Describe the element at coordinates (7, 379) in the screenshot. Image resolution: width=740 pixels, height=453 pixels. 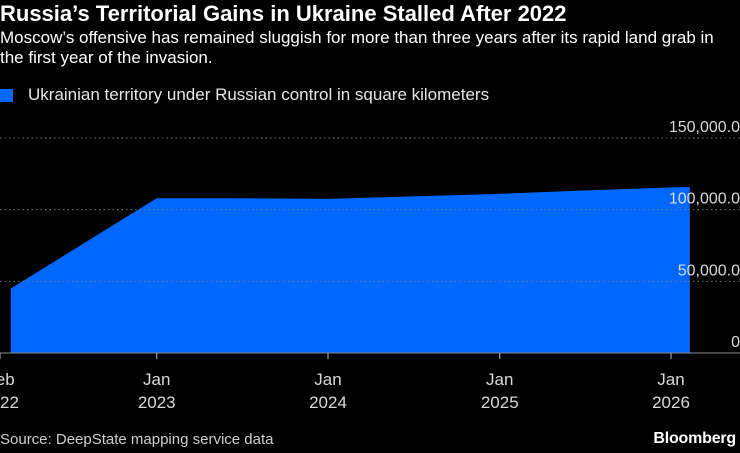
I see `x-tick-label-month-0: Feb` at that location.